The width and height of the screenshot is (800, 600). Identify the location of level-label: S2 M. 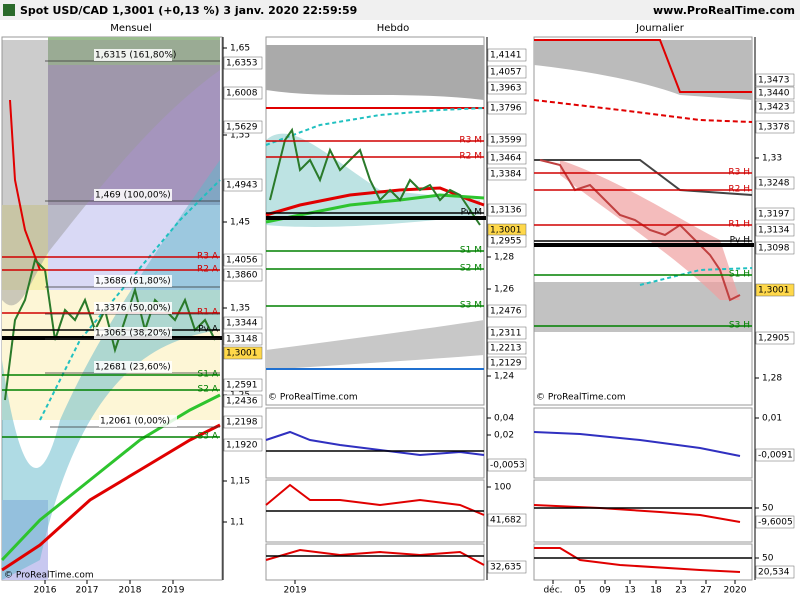
(471, 269).